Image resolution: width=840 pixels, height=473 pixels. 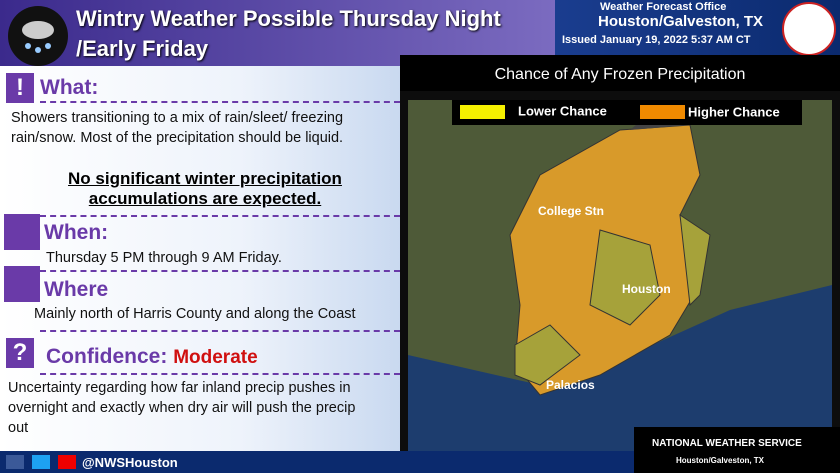 I want to click on weather-icon, so click(x=38, y=36).